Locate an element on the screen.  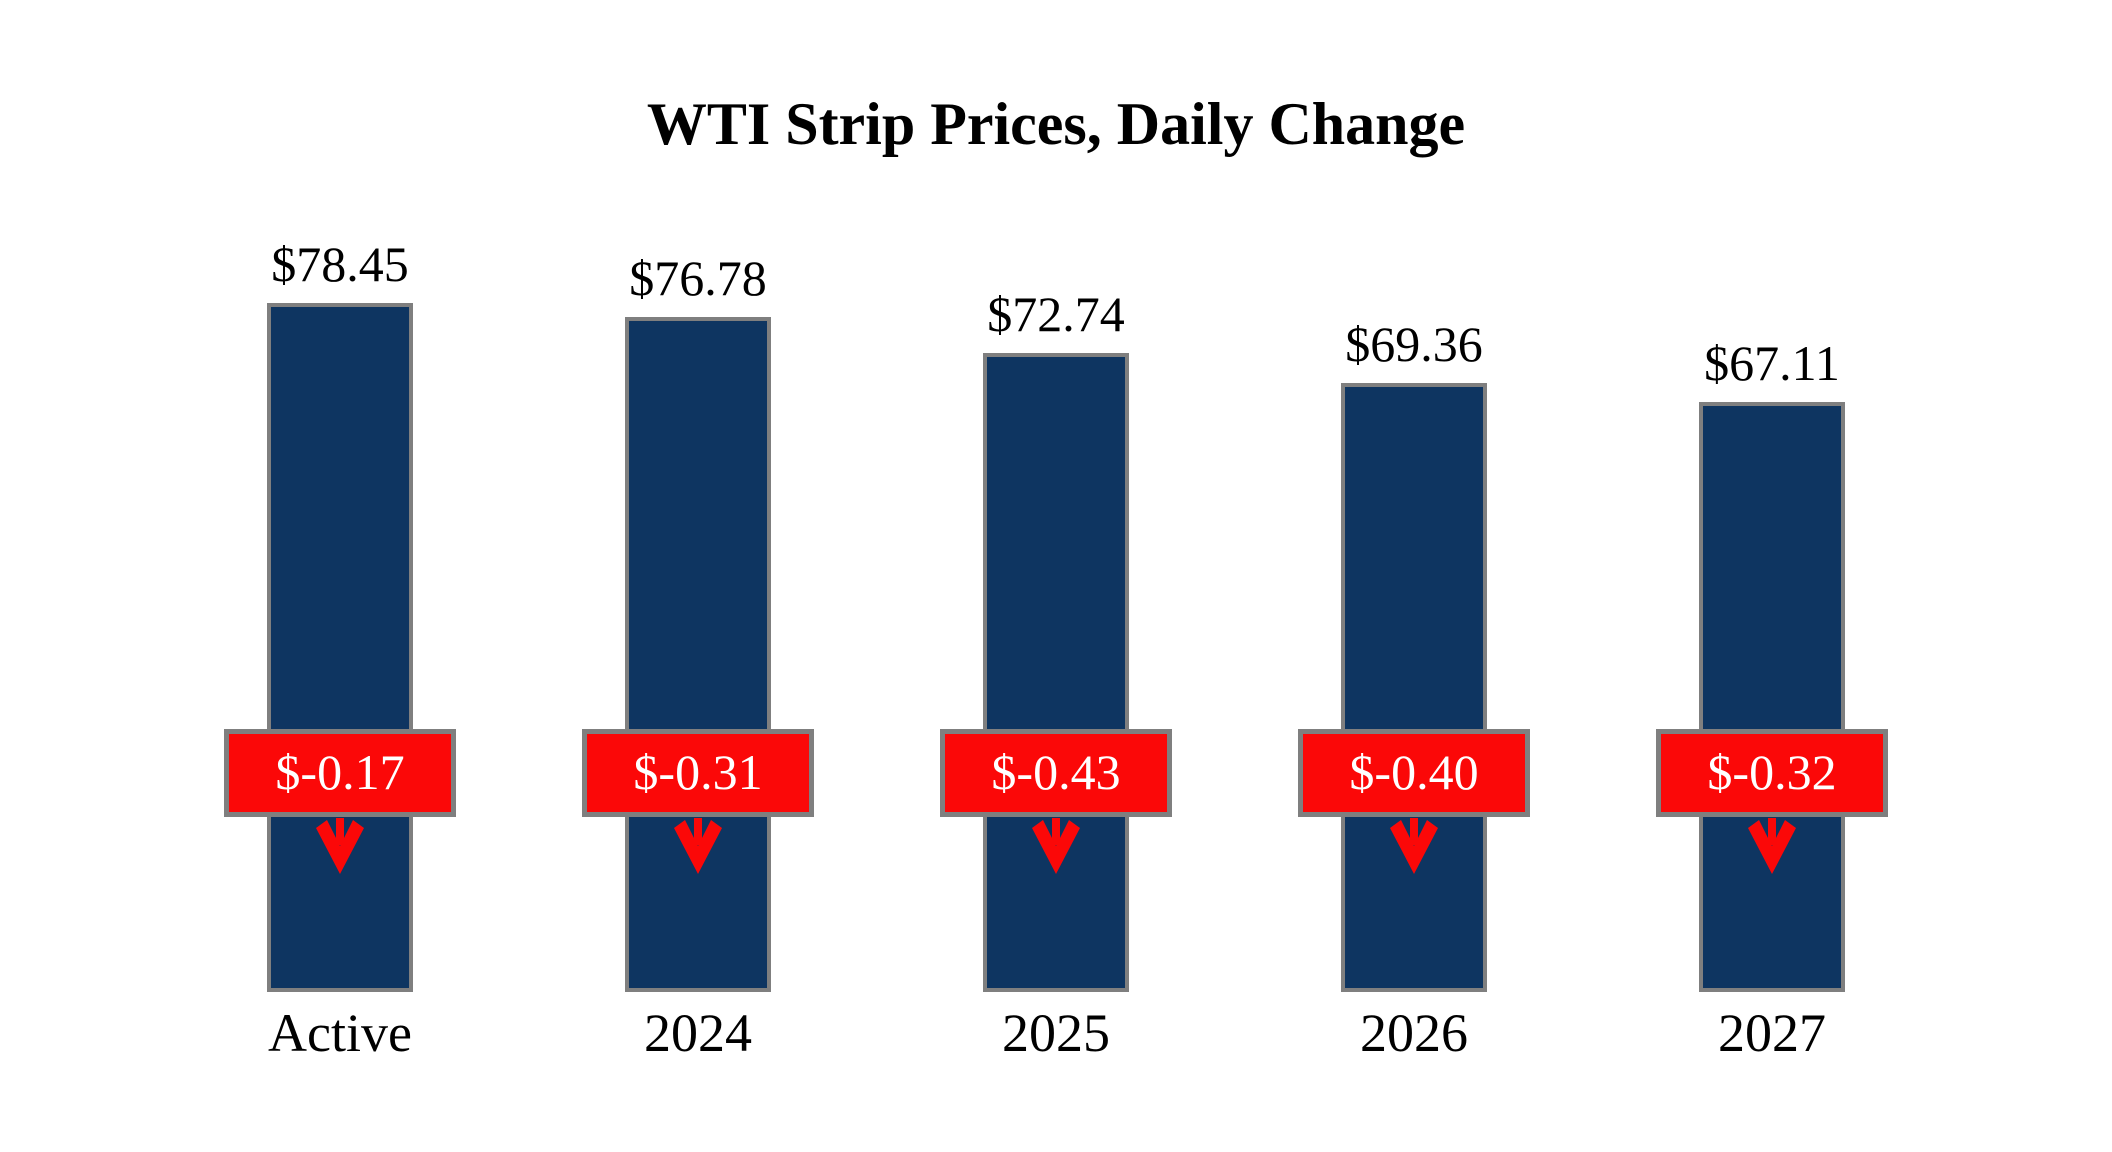
daily-change-label: $-0.31 is located at coordinates (698, 772).